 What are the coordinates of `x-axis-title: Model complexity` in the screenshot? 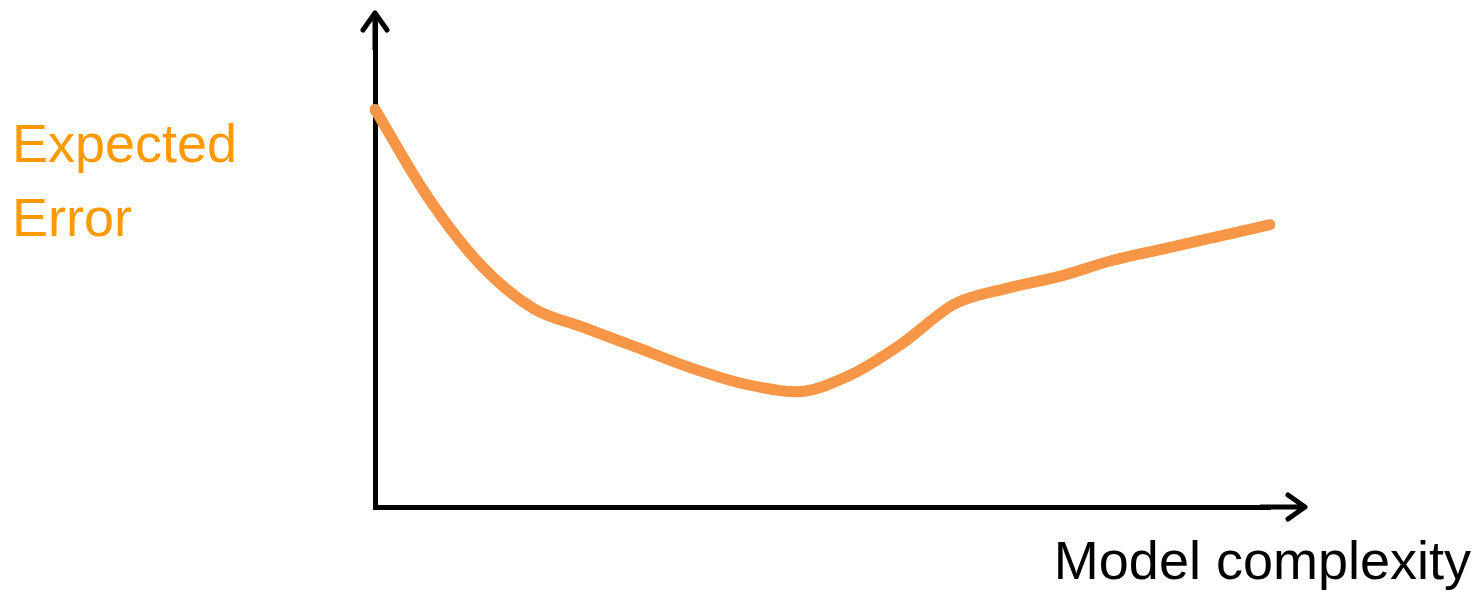 It's located at (1262, 560).